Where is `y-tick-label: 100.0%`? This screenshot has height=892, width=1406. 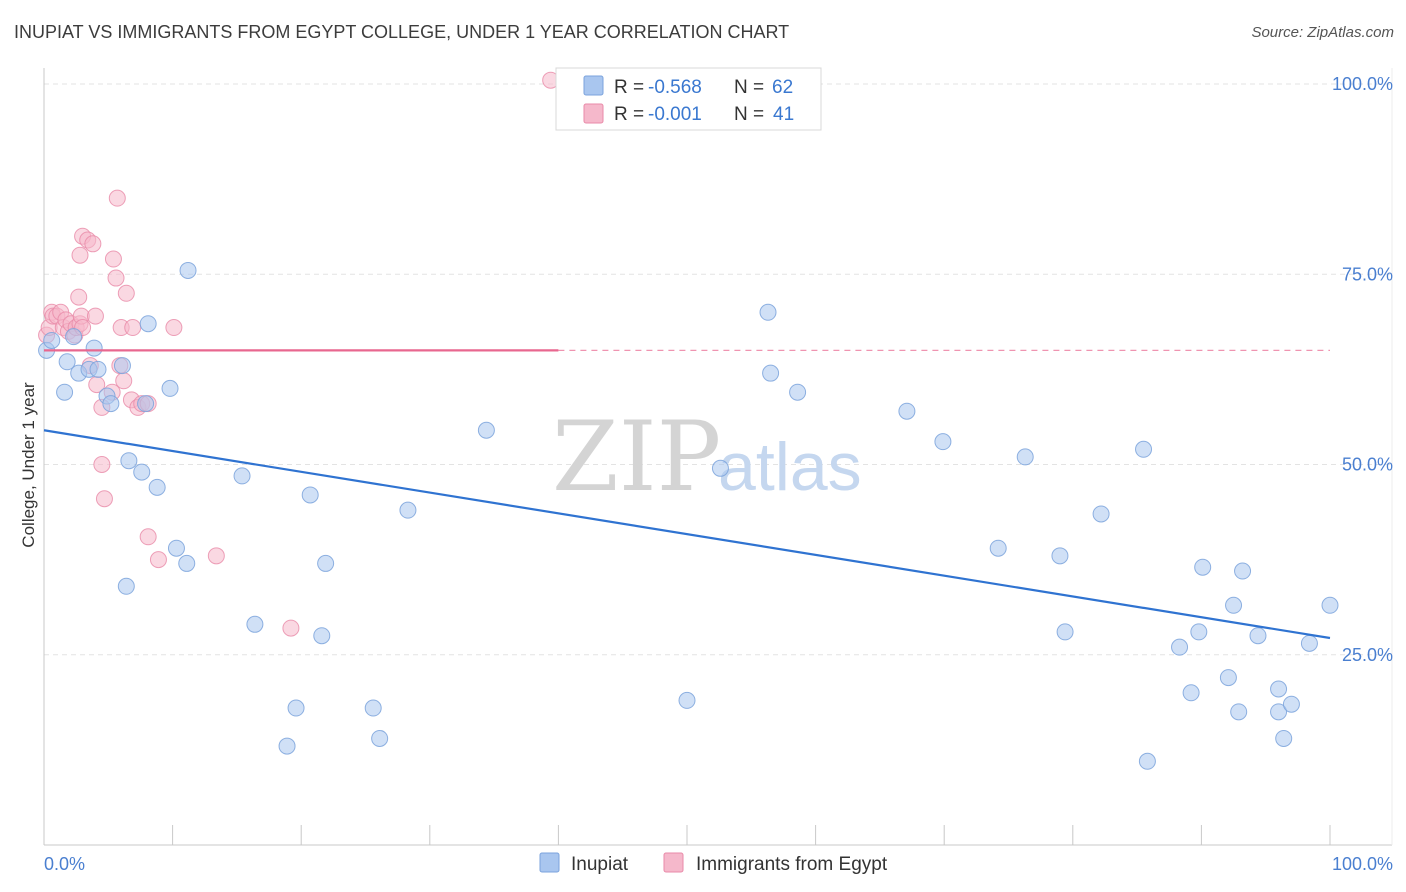
y-tick-label: 100.0% is located at coordinates (1362, 84).